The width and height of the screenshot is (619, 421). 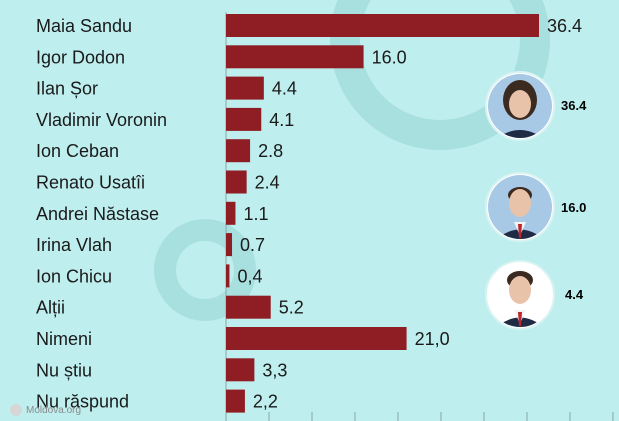 I want to click on watermark: Moldova.org, so click(x=45, y=410).